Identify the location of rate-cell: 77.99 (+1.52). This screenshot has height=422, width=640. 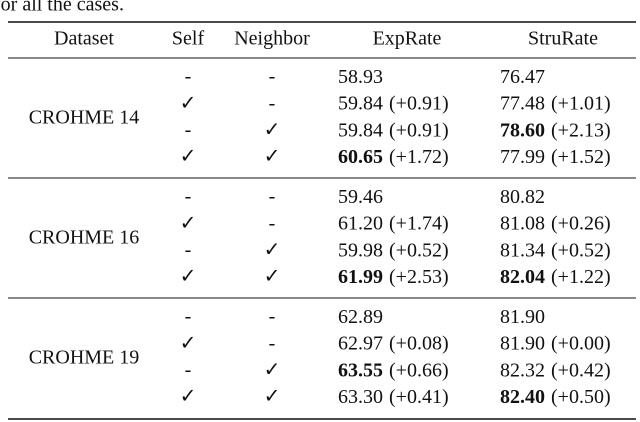
(555, 157).